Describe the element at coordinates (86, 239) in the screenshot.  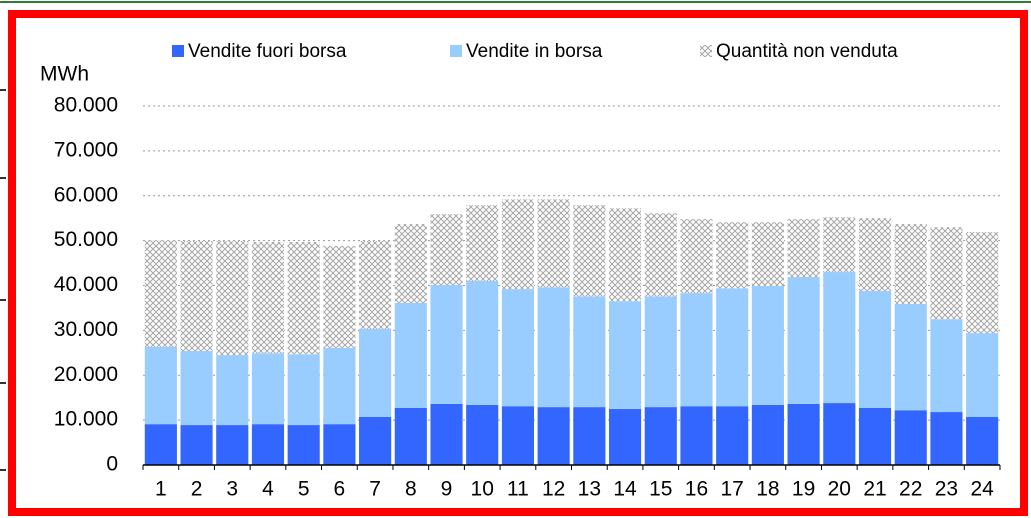
I see `y-tick-label: 50.000` at that location.